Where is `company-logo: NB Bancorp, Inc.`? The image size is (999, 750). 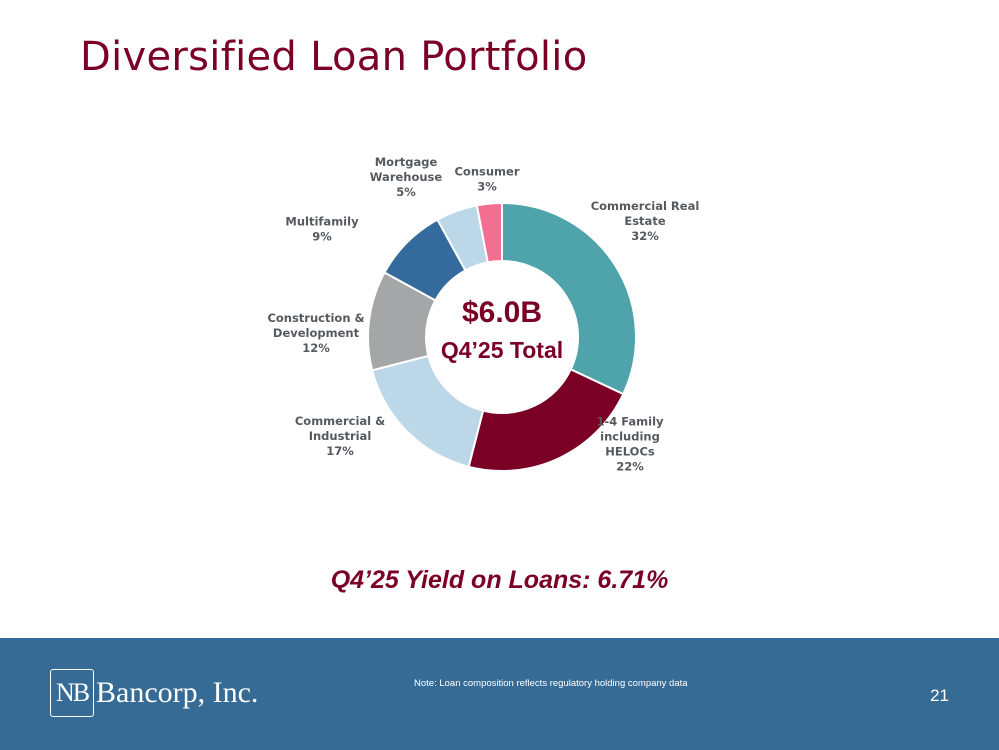
company-logo: NB Bancorp, Inc. is located at coordinates (154, 693).